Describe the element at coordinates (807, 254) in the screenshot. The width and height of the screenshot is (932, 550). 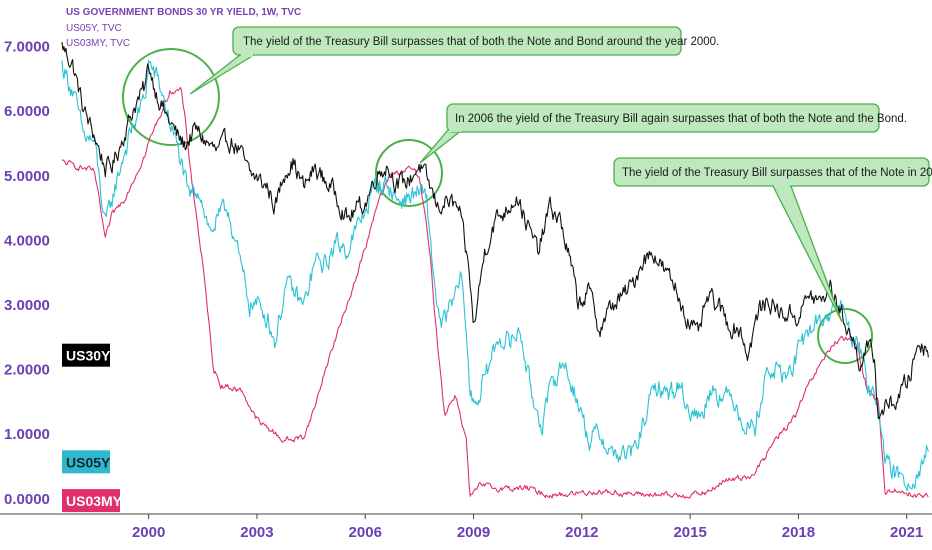
I see `callout-pointer-2019` at that location.